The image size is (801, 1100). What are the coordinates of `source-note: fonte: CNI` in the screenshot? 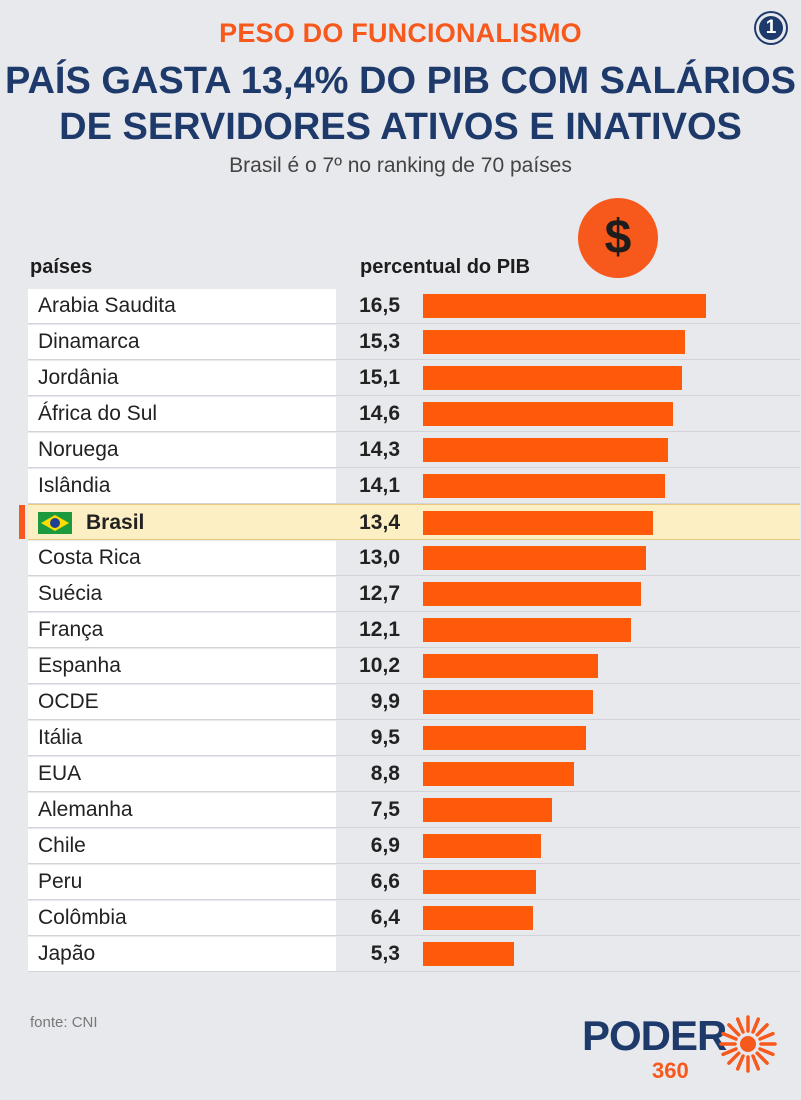 It's located at (64, 1022).